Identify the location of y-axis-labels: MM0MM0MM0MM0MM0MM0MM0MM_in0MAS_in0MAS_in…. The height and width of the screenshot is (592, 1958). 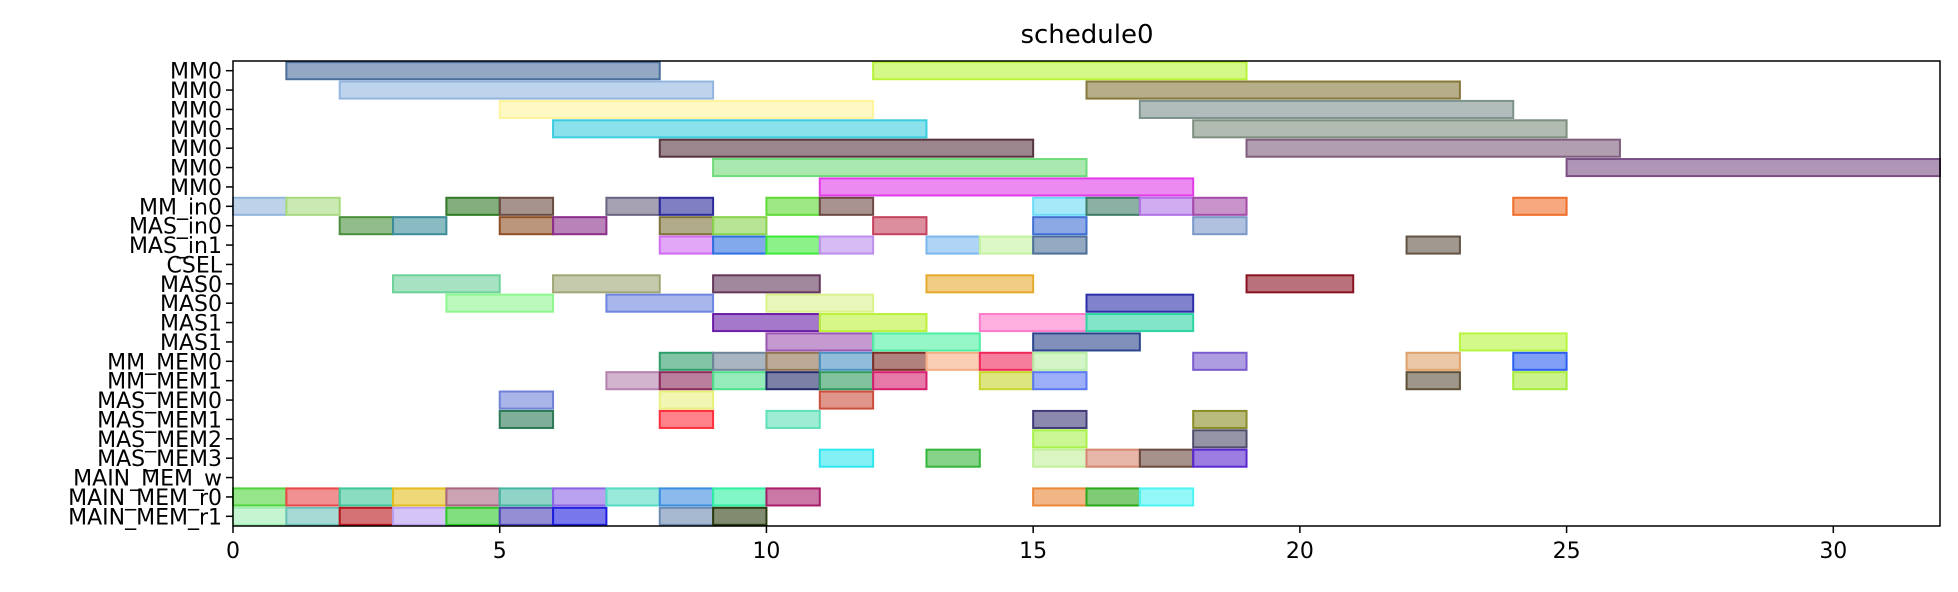
(150, 295).